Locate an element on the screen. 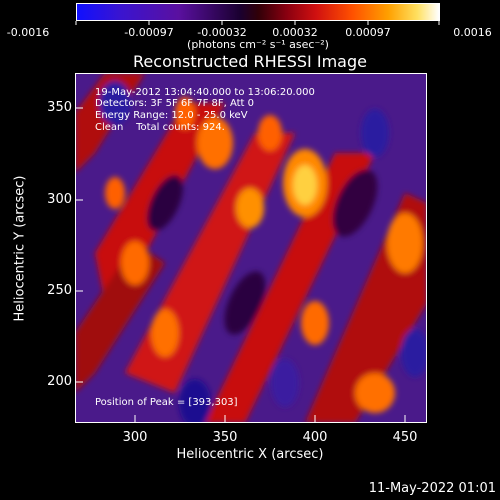  y-axis-label: Heliocentric Y (arcsec) is located at coordinates (20, 248).